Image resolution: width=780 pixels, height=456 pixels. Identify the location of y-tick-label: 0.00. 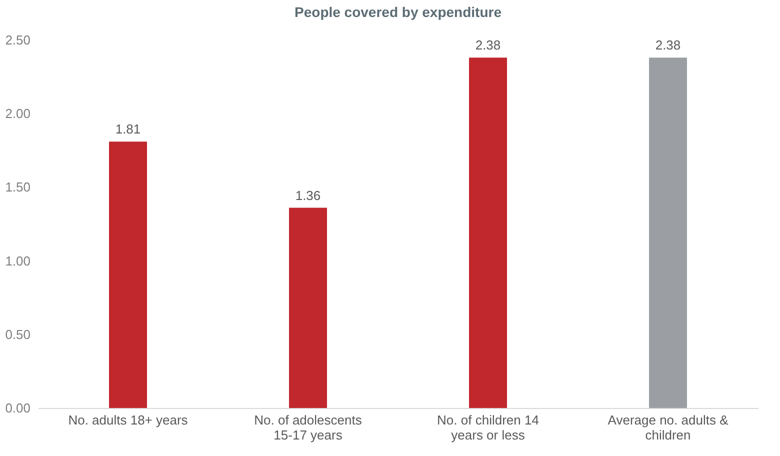
(17, 408).